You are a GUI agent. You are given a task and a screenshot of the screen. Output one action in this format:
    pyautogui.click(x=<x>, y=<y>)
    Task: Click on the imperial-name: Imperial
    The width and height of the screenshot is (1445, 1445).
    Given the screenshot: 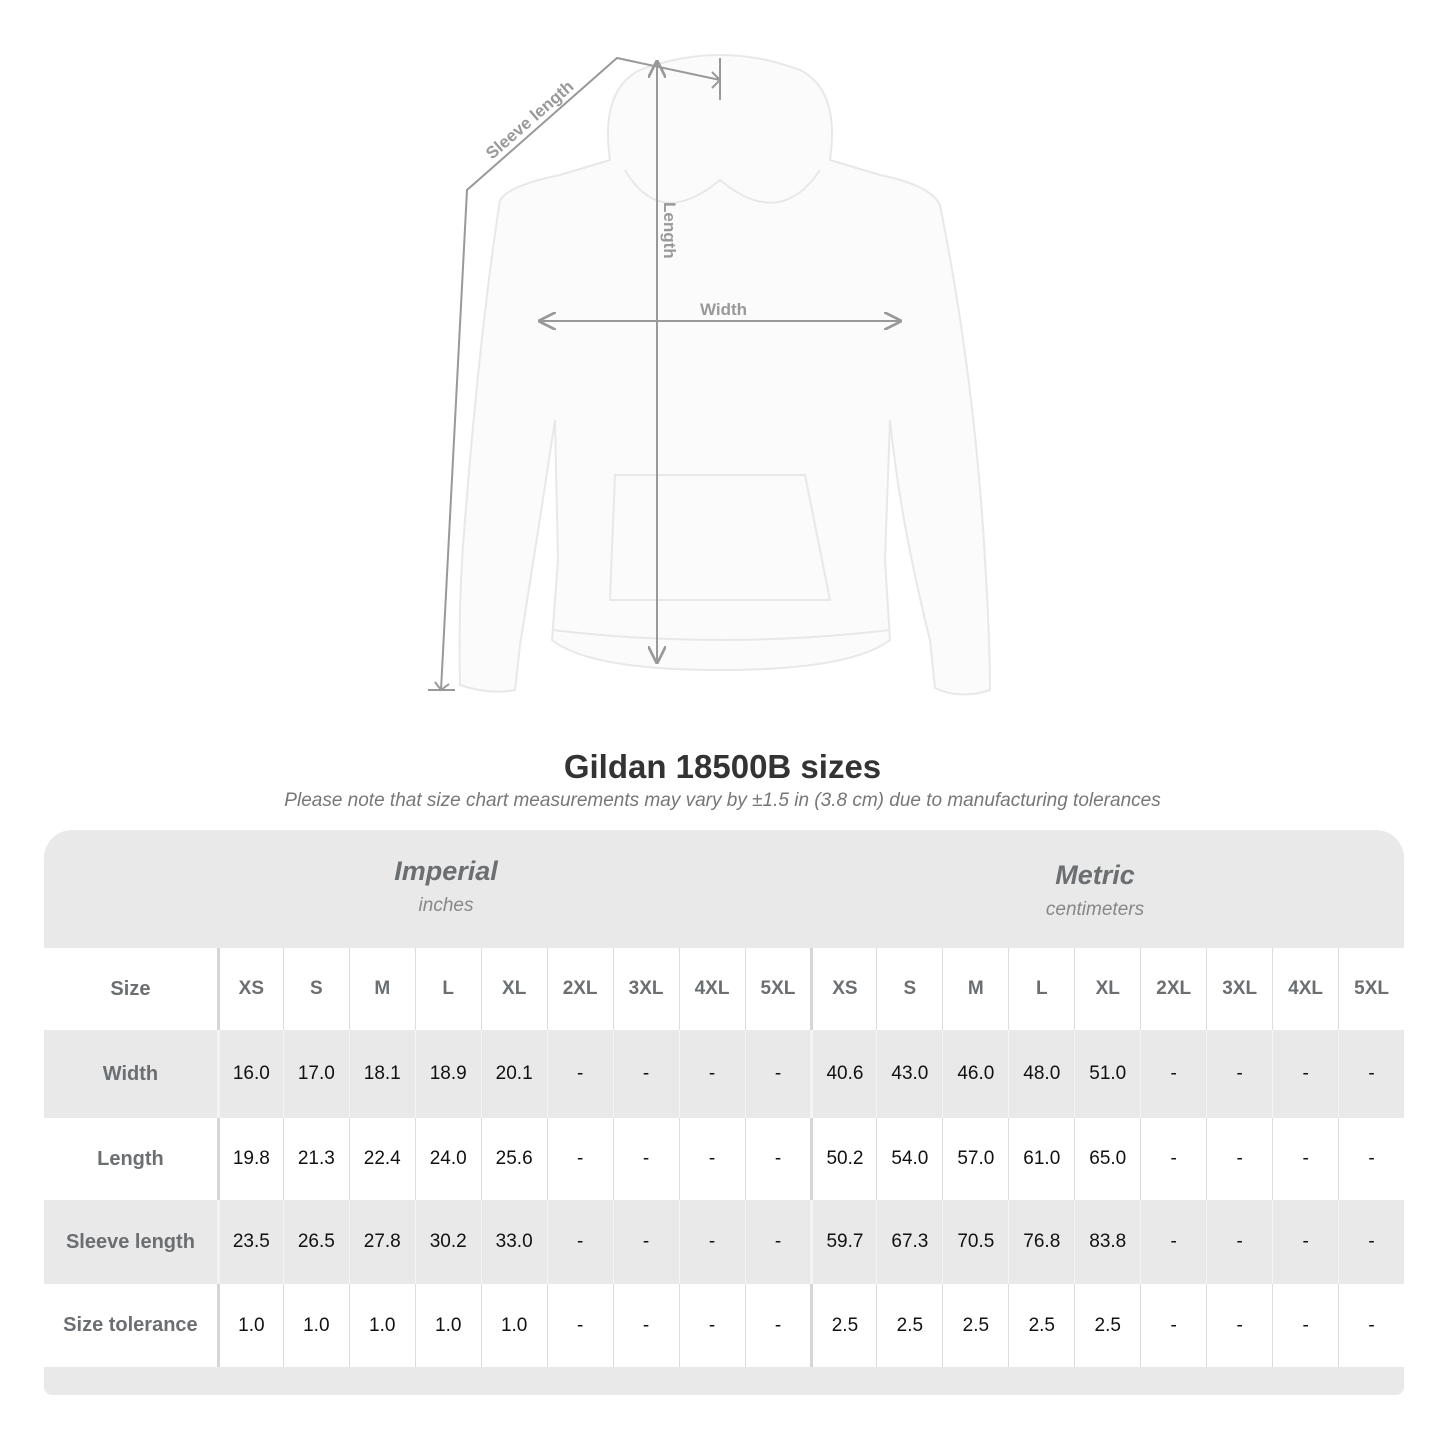 What is the action you would take?
    pyautogui.click(x=446, y=871)
    